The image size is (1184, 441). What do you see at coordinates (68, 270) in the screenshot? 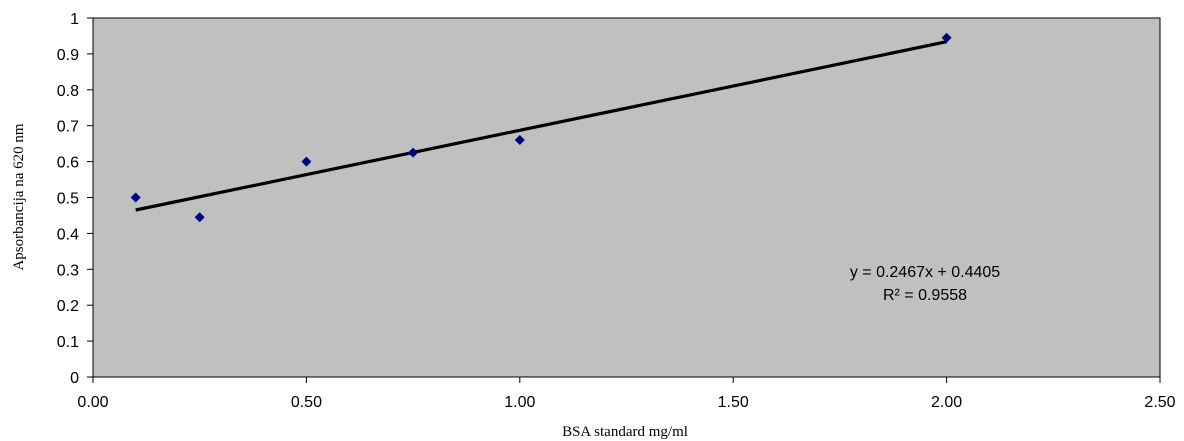
I see `y-tick-label: 0.3` at bounding box center [68, 270].